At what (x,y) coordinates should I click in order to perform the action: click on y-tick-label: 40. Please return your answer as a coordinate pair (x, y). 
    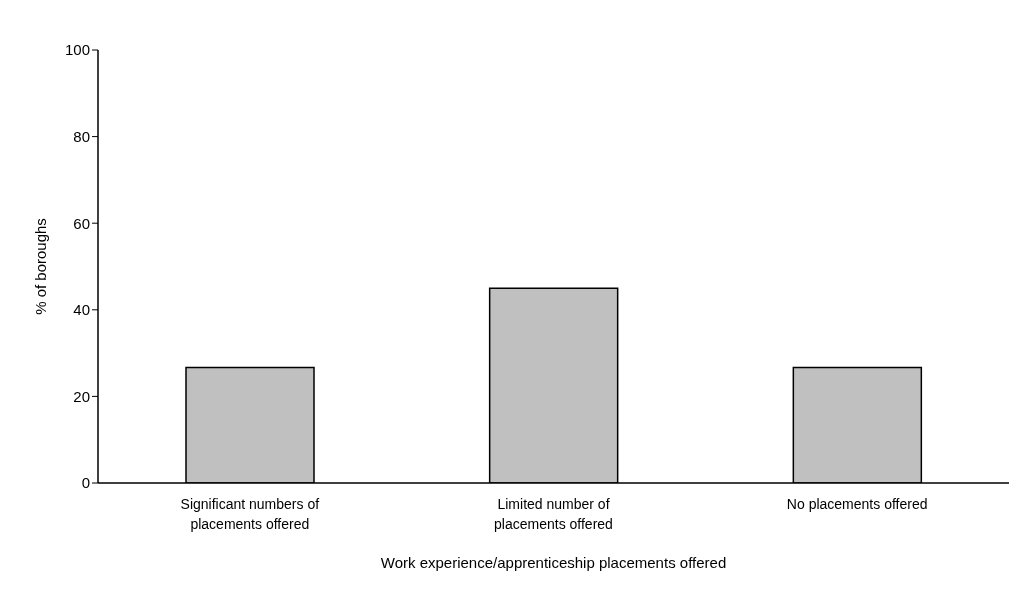
    Looking at the image, I should click on (81, 310).